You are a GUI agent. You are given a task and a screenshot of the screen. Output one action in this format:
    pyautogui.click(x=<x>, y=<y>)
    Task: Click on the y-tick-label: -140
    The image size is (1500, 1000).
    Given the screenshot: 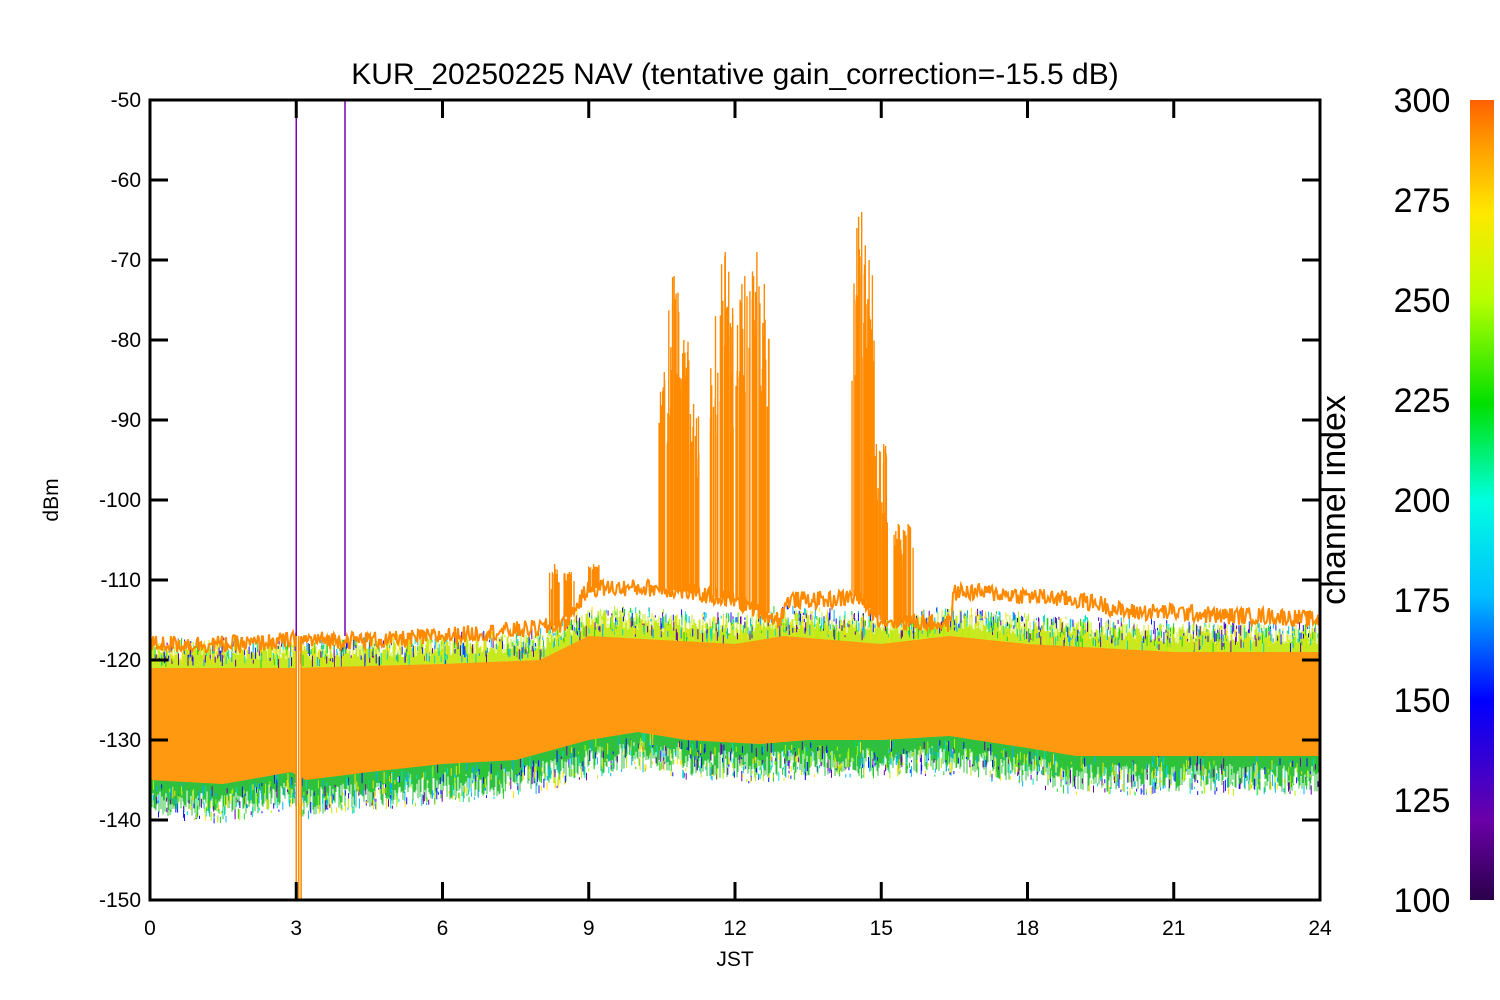 What is the action you would take?
    pyautogui.click(x=120, y=820)
    